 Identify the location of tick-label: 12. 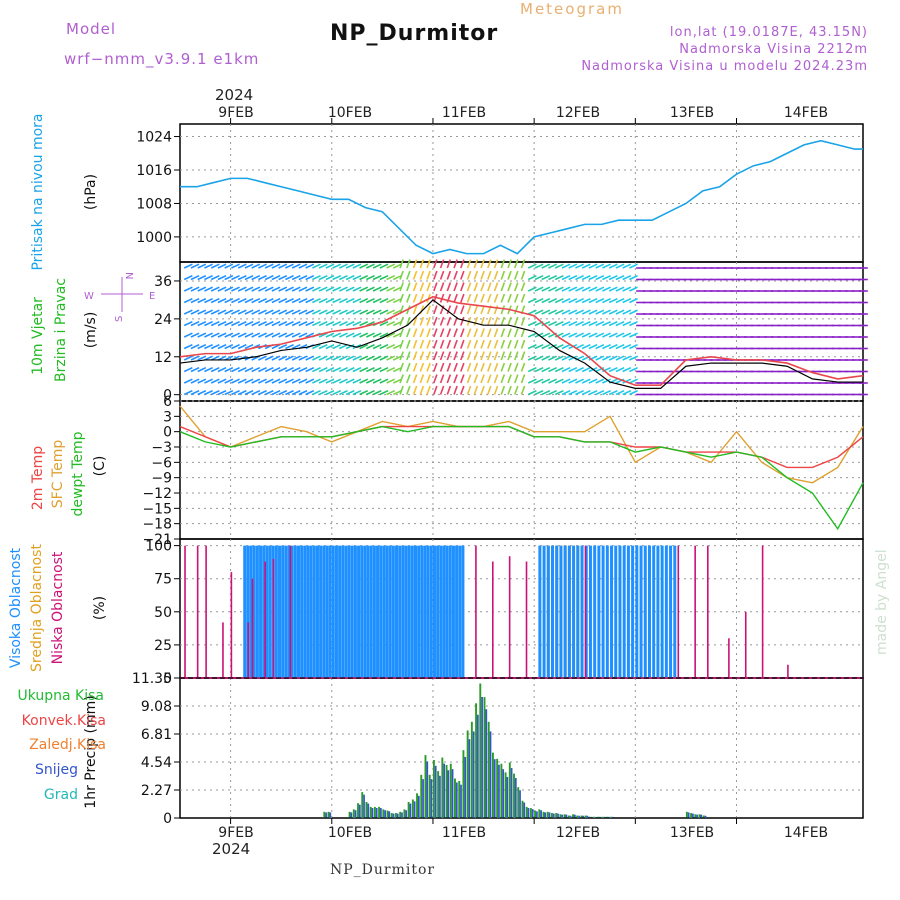
(163, 358).